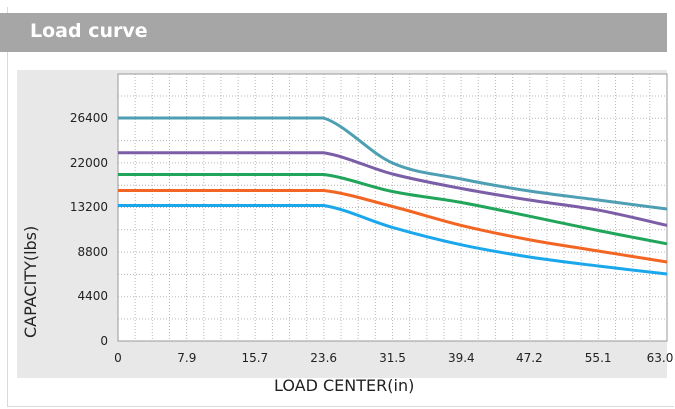 The height and width of the screenshot is (409, 675). Describe the element at coordinates (660, 358) in the screenshot. I see `x-tick-label: 63.0` at that location.